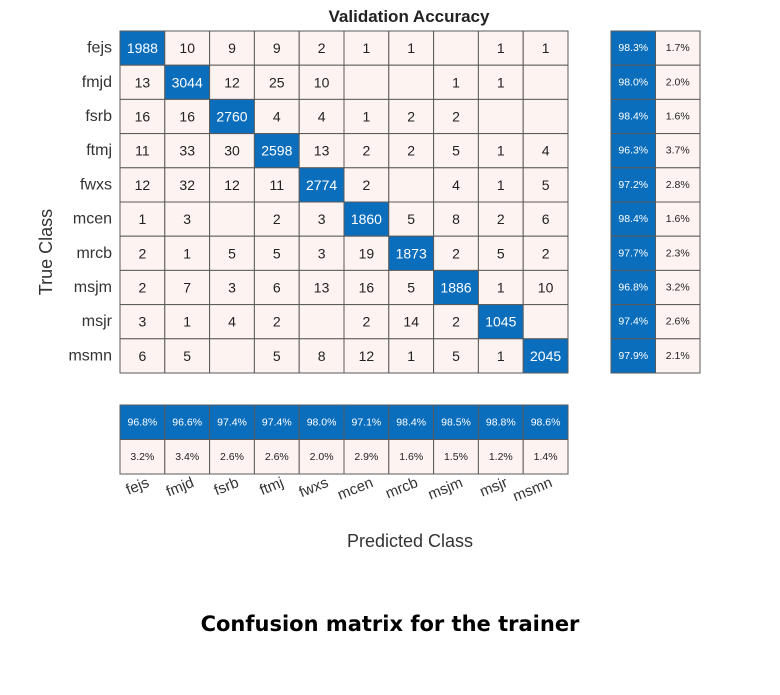 The width and height of the screenshot is (780, 695). Describe the element at coordinates (98, 116) in the screenshot. I see `row-label-fsrb: fsrb` at that location.